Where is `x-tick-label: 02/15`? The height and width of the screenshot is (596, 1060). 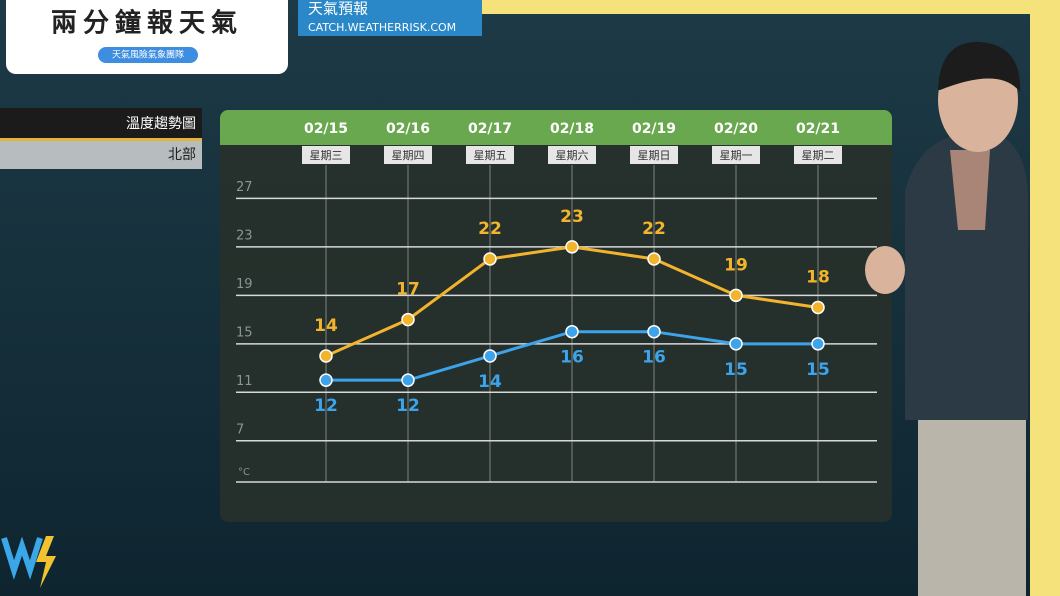
x-tick-label: 02/15 is located at coordinates (326, 129).